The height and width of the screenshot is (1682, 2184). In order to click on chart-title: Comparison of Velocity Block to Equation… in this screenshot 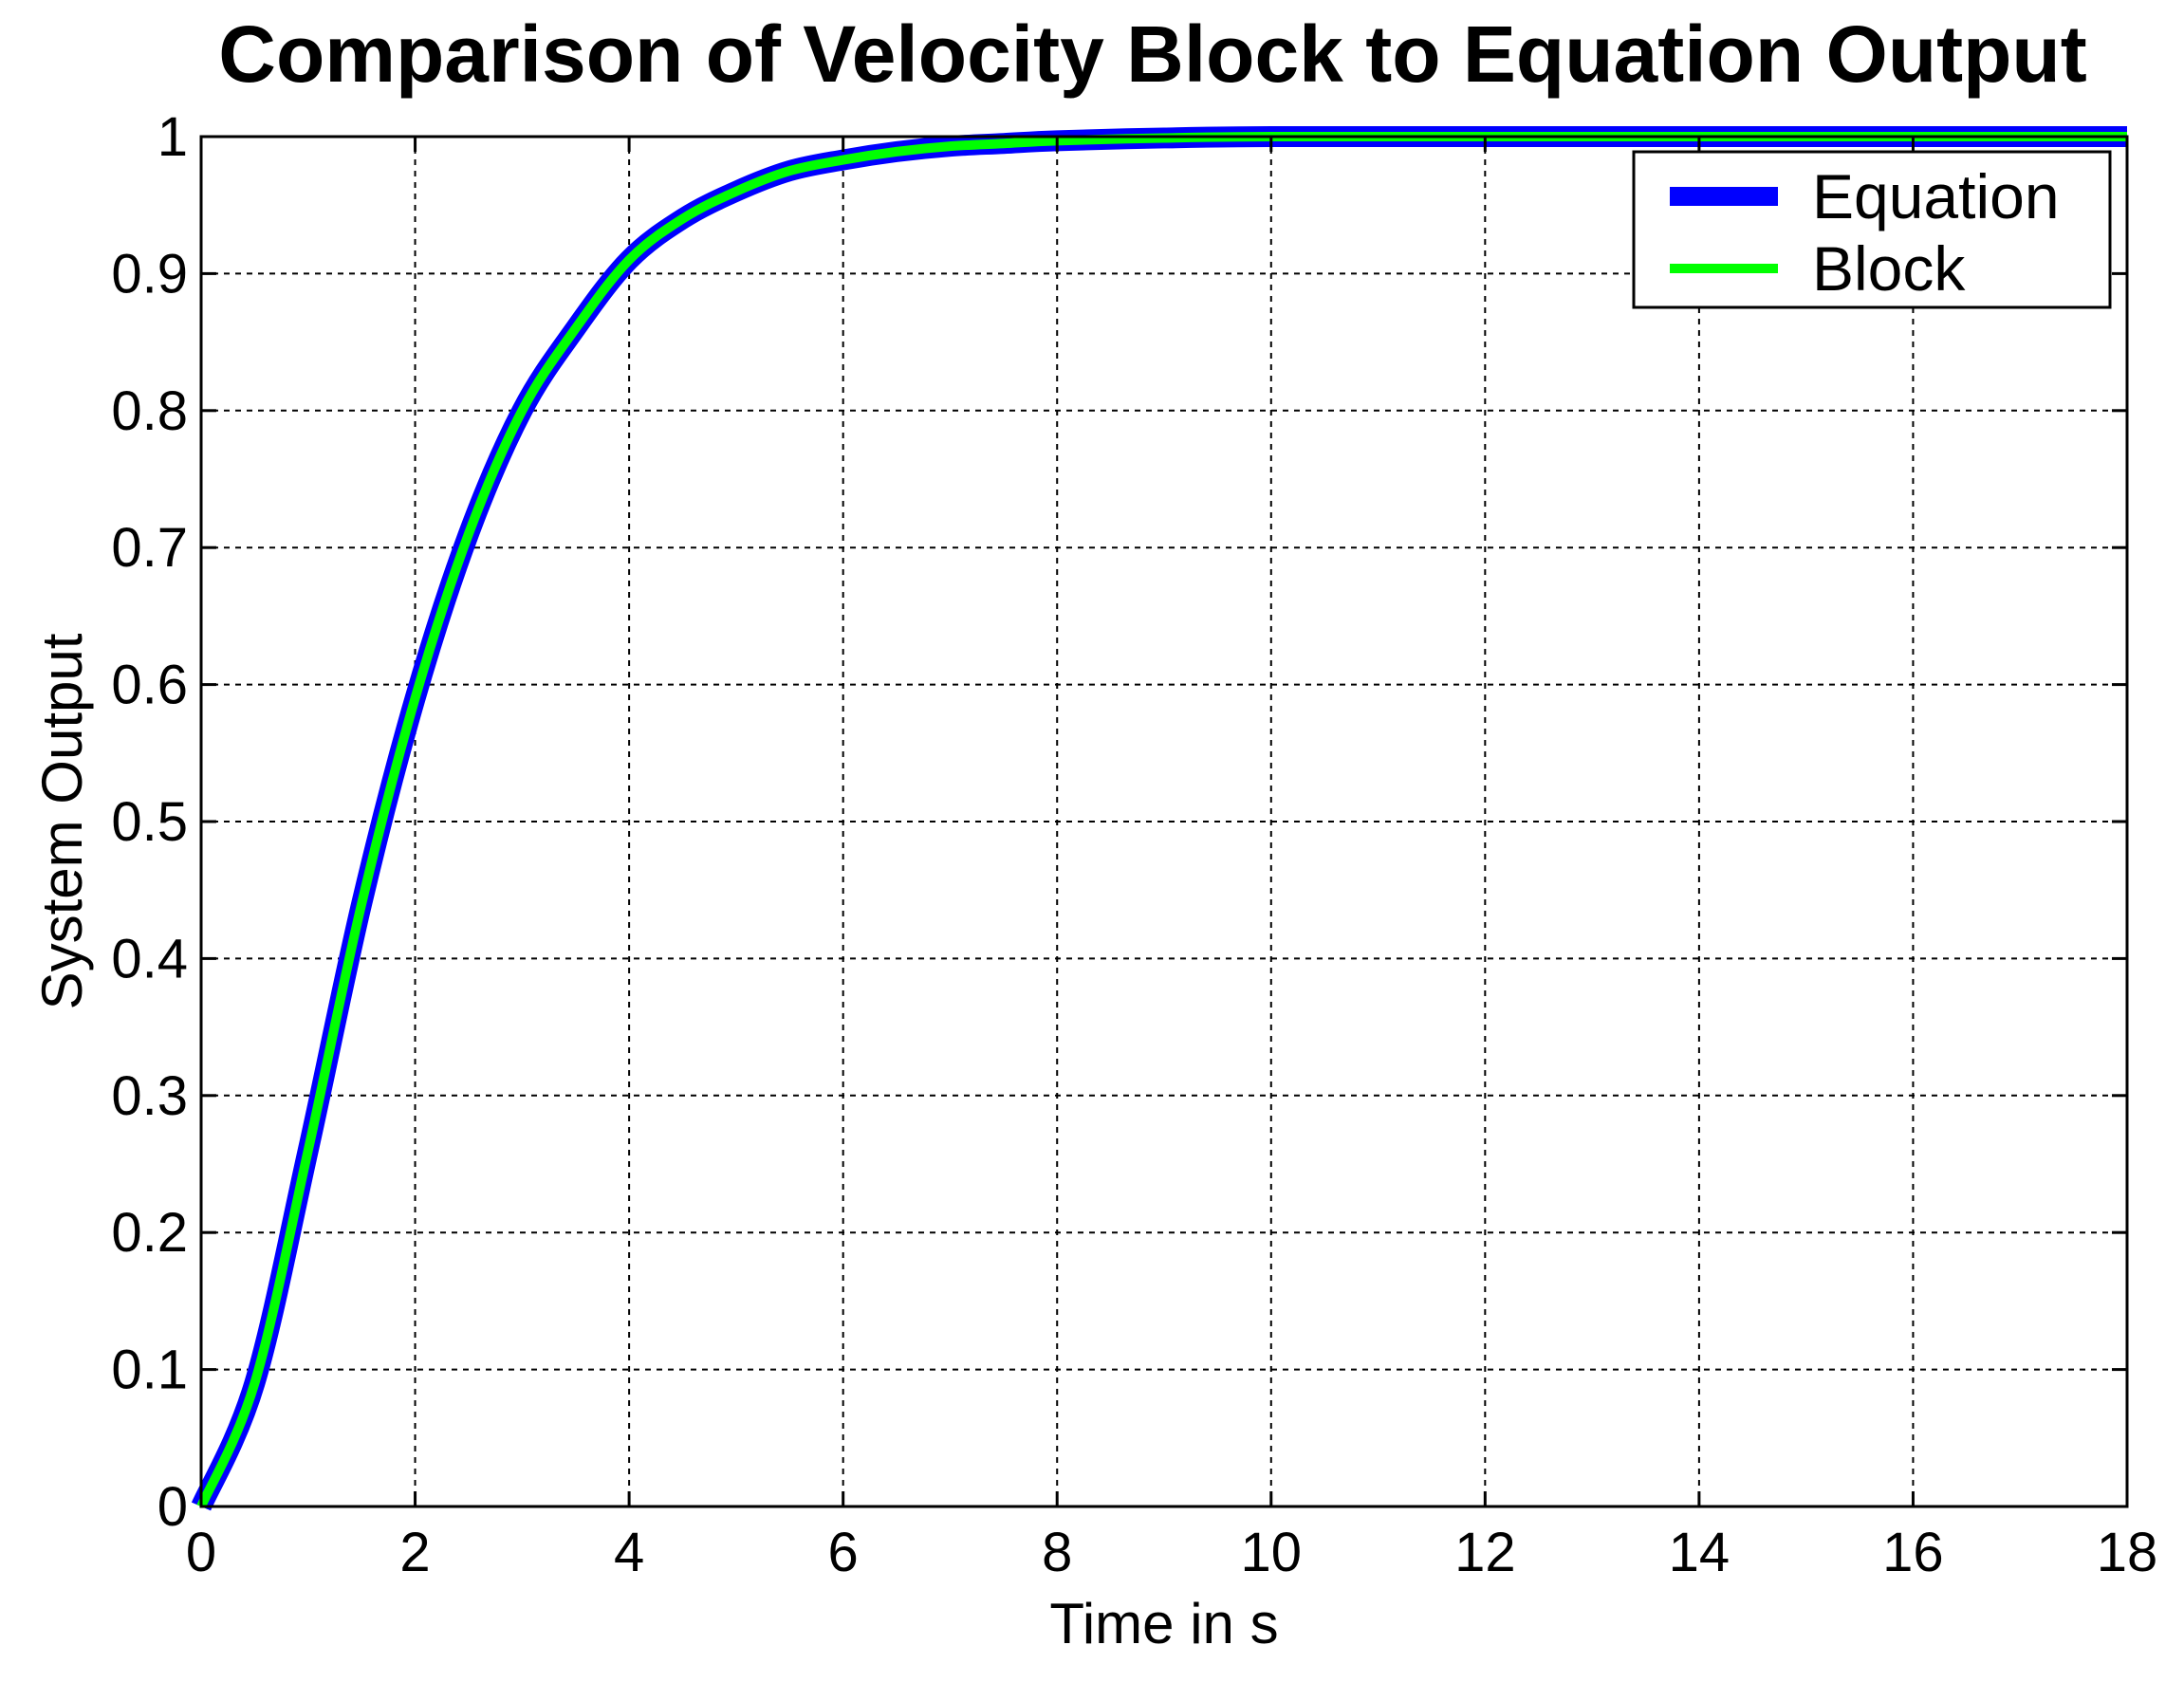, I will do `click(1152, 54)`.